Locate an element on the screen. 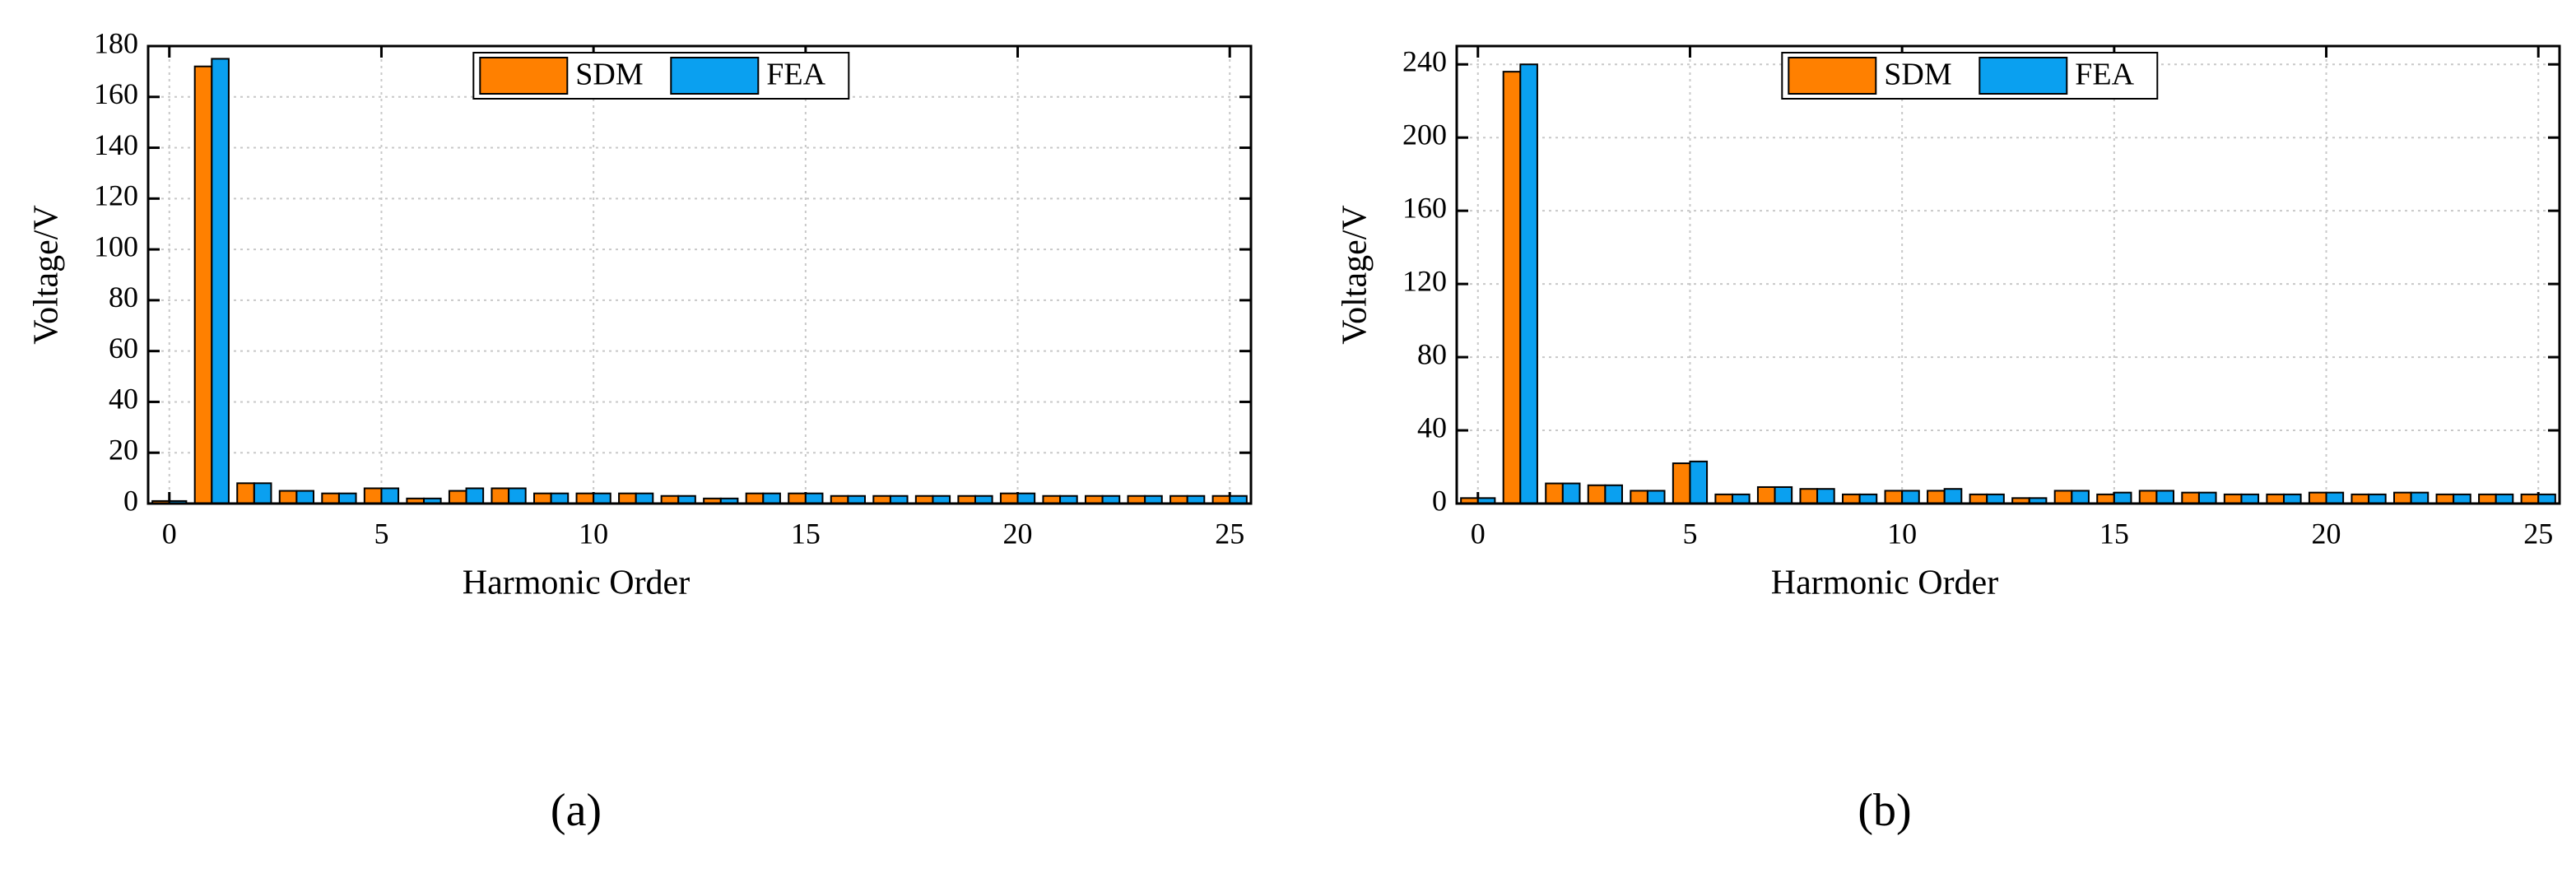 This screenshot has width=2576, height=873. x-tick-label: 20 is located at coordinates (2326, 533).